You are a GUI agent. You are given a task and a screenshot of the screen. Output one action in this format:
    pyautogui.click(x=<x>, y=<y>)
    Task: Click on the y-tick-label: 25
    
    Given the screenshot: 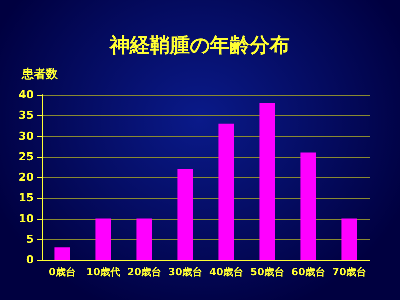 What is the action you would take?
    pyautogui.click(x=26, y=157)
    